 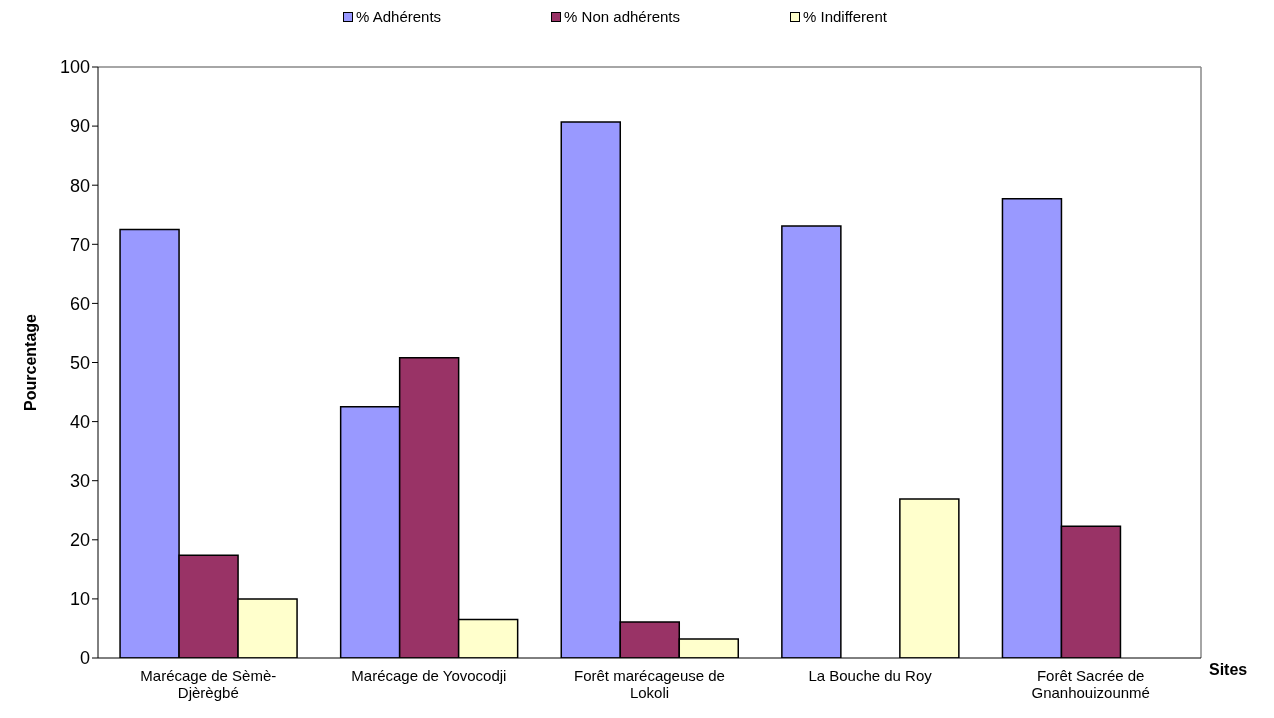 What do you see at coordinates (1228, 669) in the screenshot?
I see `x-axis-title: Sites` at bounding box center [1228, 669].